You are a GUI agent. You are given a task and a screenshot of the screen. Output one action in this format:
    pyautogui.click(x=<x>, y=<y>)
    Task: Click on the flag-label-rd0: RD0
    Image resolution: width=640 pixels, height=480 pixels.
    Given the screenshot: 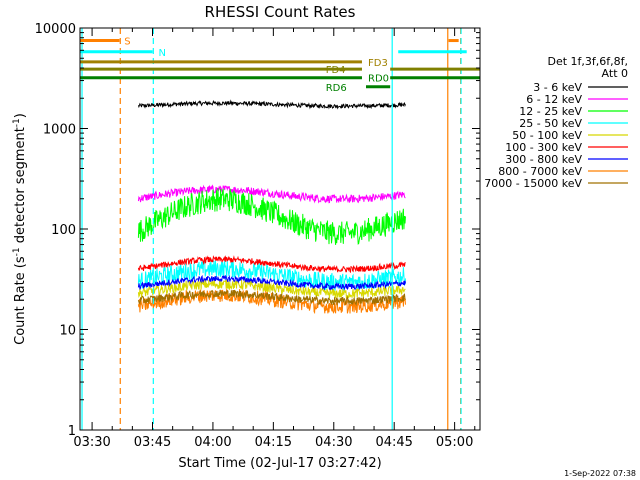 What is the action you would take?
    pyautogui.click(x=378, y=79)
    